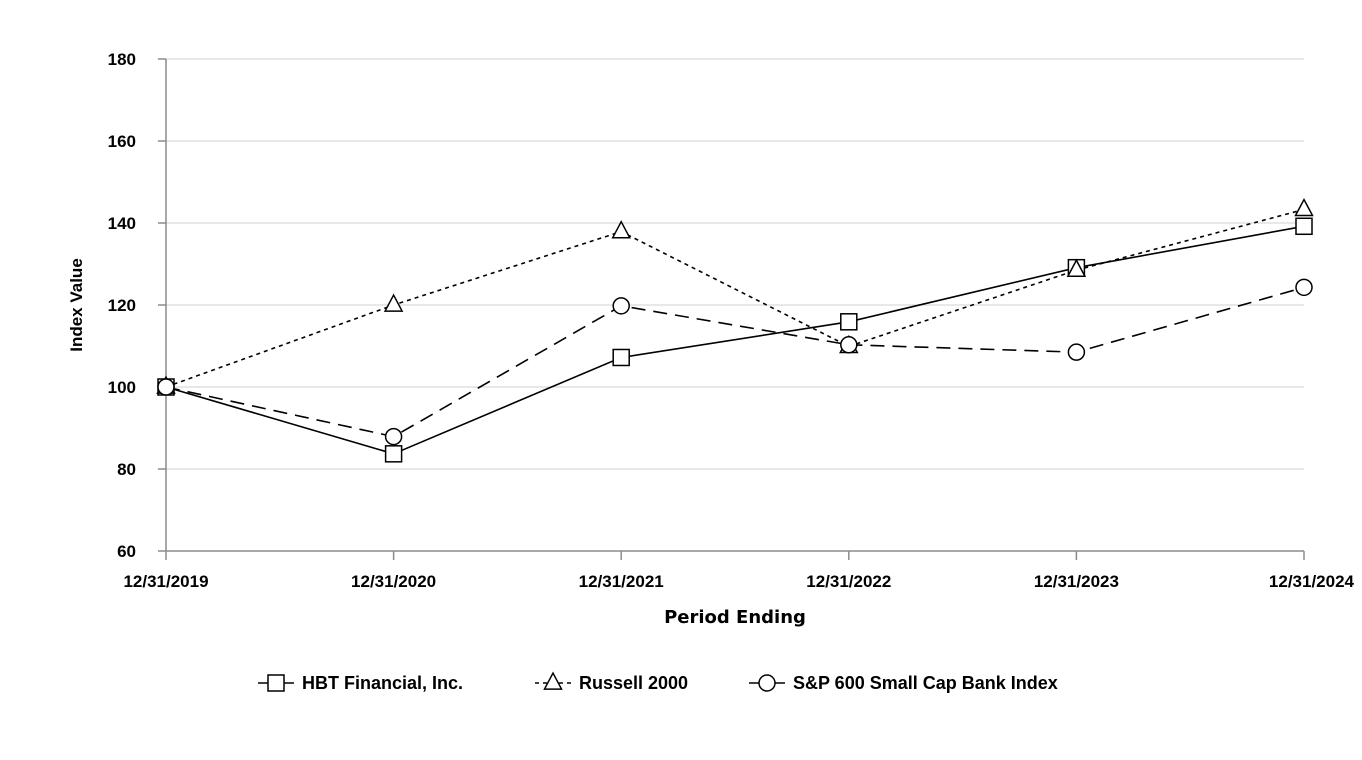  Describe the element at coordinates (1076, 581) in the screenshot. I see `x-tick-label: 12/31/2023` at that location.